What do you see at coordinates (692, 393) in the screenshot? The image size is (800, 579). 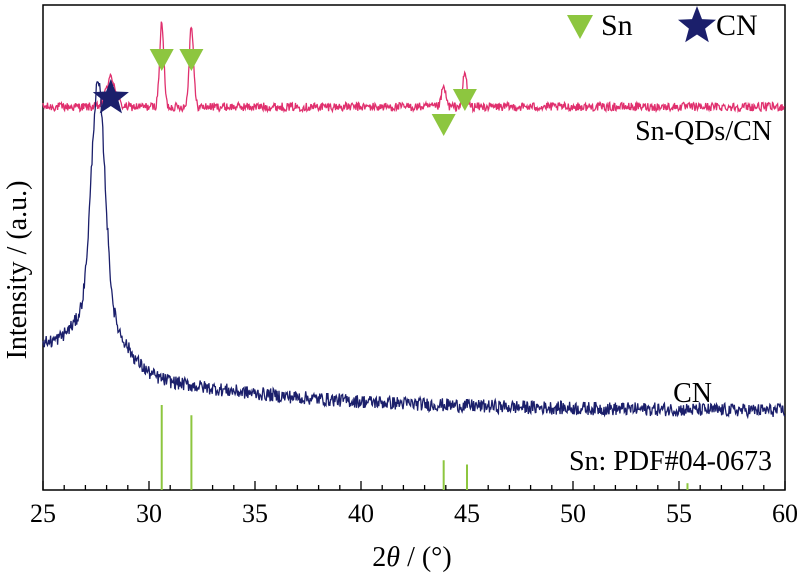 I see `series-label-cn: CN` at bounding box center [692, 393].